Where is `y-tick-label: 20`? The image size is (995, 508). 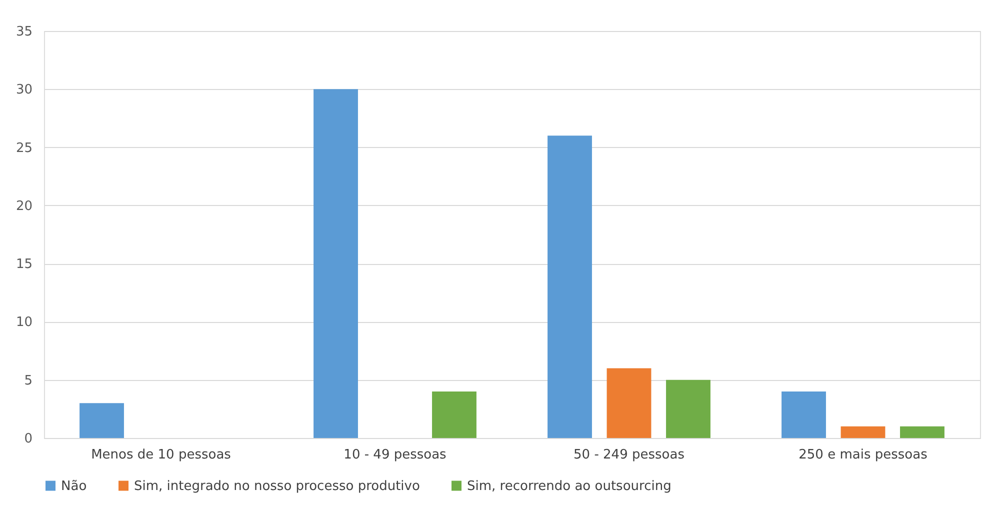
y-tick-label: 20 is located at coordinates (24, 206).